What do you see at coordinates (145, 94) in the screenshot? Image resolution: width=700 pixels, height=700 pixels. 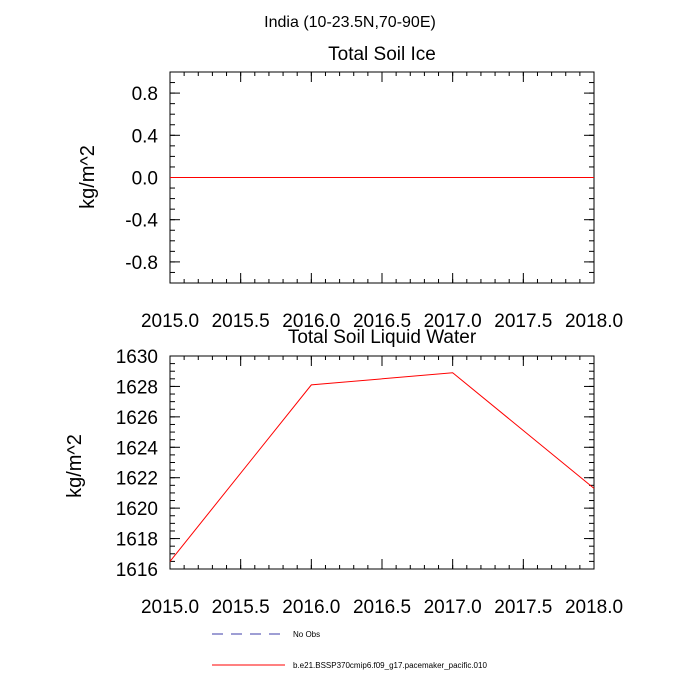 I see `y-tick-label: 0.8` at bounding box center [145, 94].